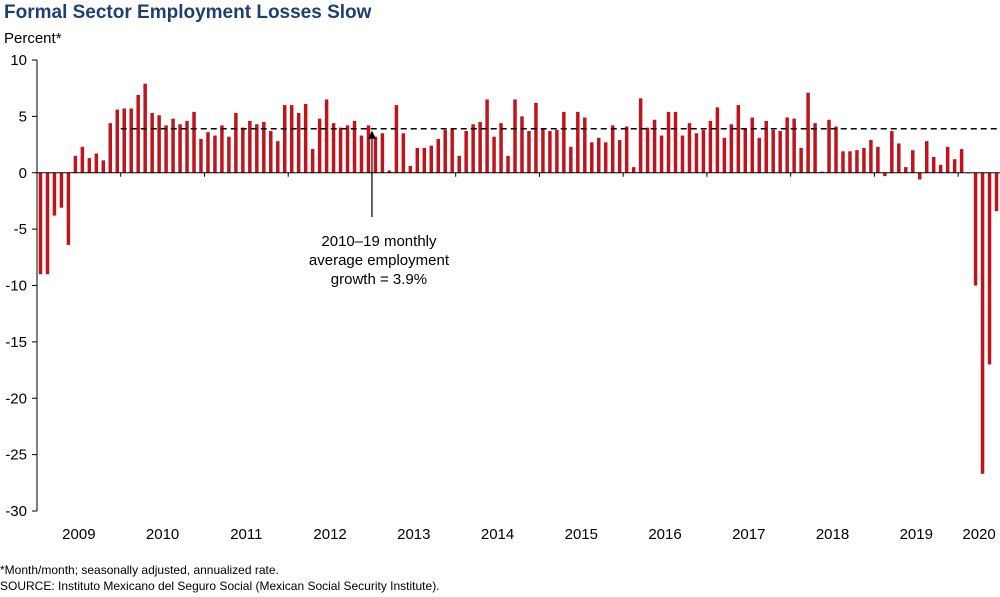 This screenshot has width=1000, height=597. Describe the element at coordinates (23, 173) in the screenshot. I see `y-tick-label: 0` at that location.